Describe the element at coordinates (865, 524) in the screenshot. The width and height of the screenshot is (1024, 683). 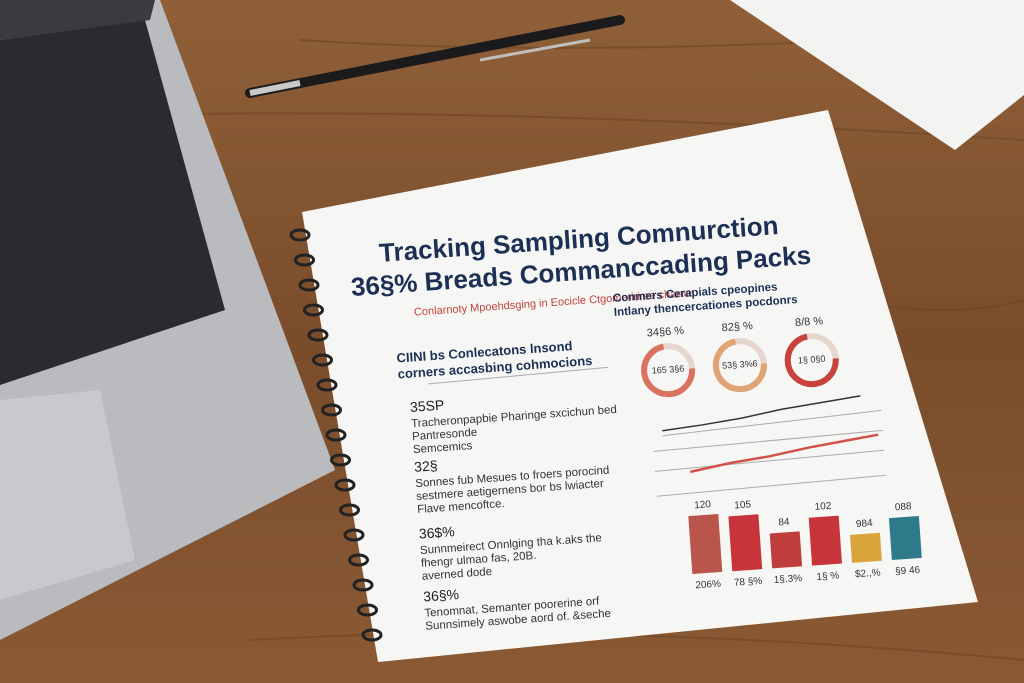
I see `bar-top-label: 984` at that location.